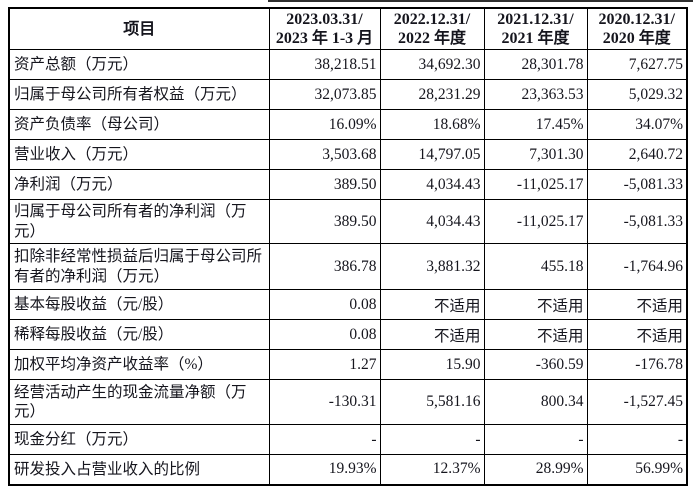 This screenshot has width=693, height=486. Describe the element at coordinates (637, 155) in the screenshot. I see `cell-value: 2,640.72` at that location.